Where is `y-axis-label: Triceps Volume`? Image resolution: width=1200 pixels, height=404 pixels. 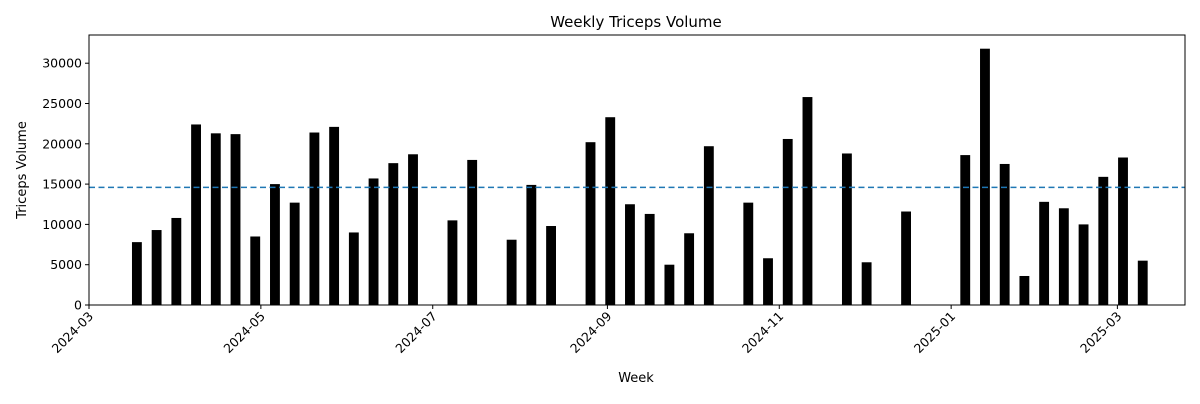
y-axis-label: Triceps Volume is located at coordinates (22, 170).